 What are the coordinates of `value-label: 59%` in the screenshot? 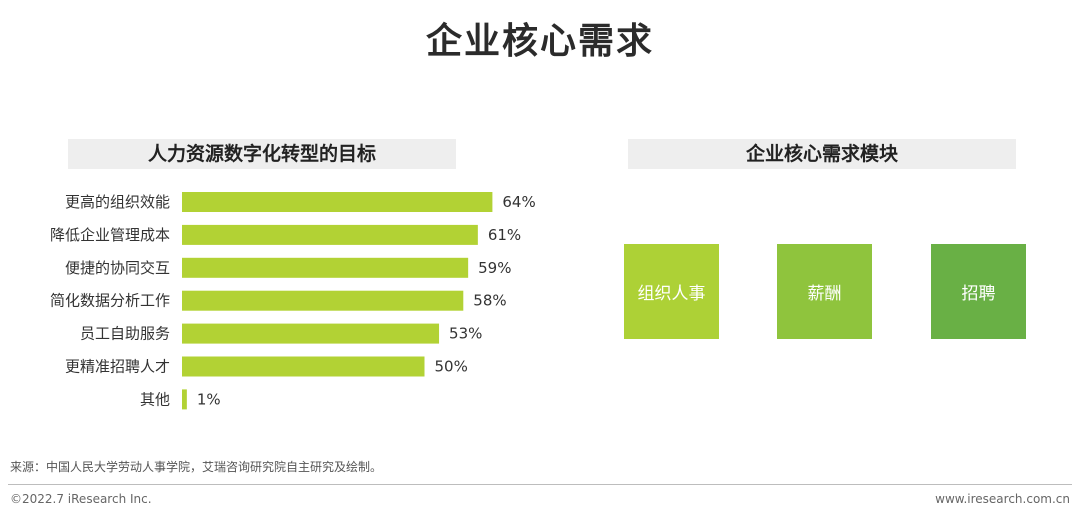 It's located at (494, 268).